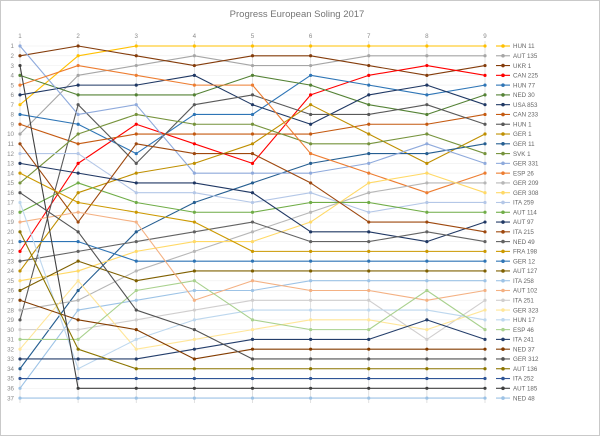 The image size is (600, 436). I want to click on legend-item-ger-331: GER 331, so click(517, 164).